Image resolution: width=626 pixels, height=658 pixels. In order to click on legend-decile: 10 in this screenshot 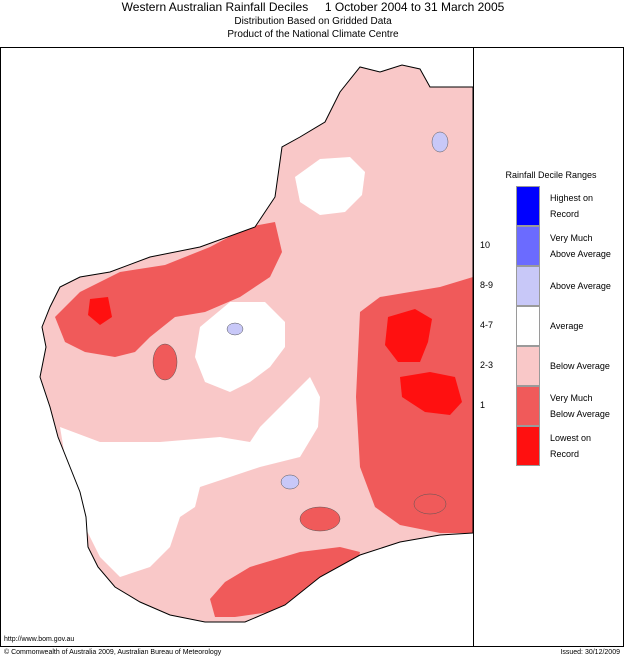, I will do `click(485, 245)`.